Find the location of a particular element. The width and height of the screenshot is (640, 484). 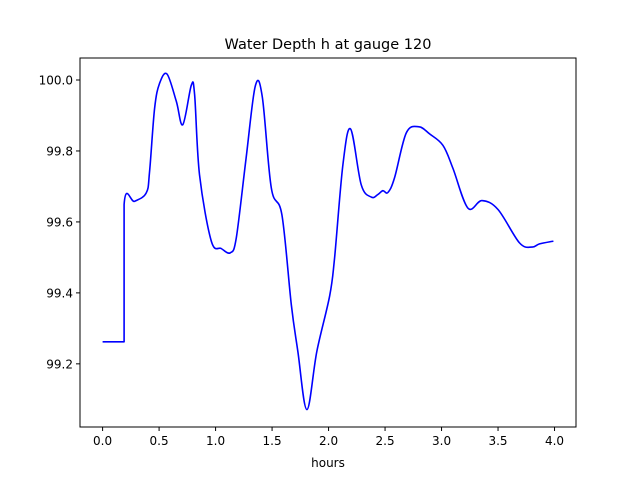

x-tick-label: 4.0 is located at coordinates (554, 441).